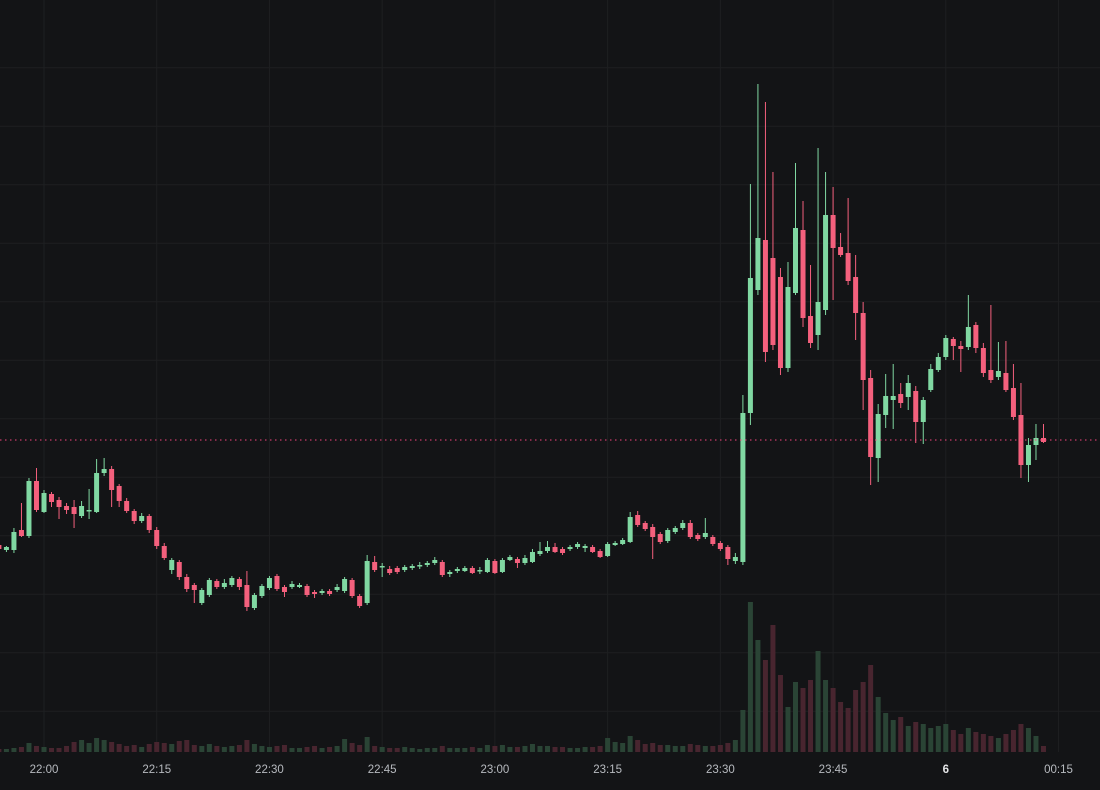  I want to click on time-axis-label: 22:30, so click(269, 770).